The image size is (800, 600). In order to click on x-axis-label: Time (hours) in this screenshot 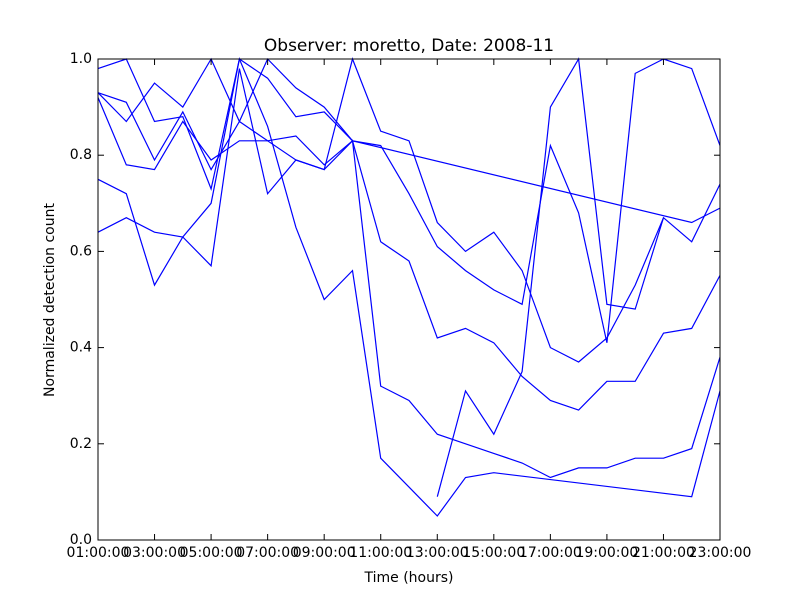, I will do `click(409, 578)`.